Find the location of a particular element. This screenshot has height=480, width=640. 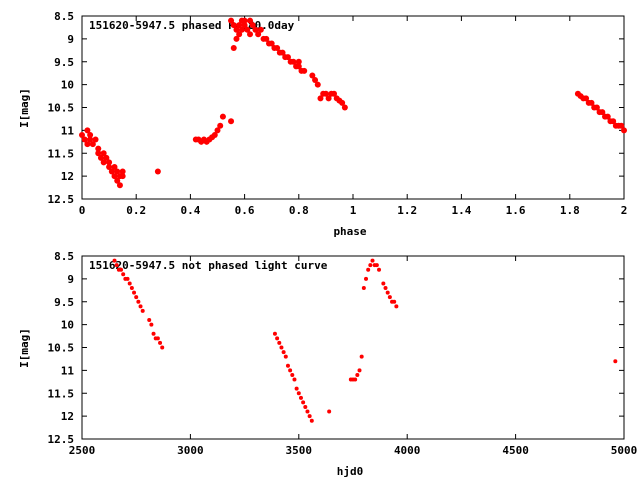

y-tick-label: 11 is located at coordinates (68, 370).